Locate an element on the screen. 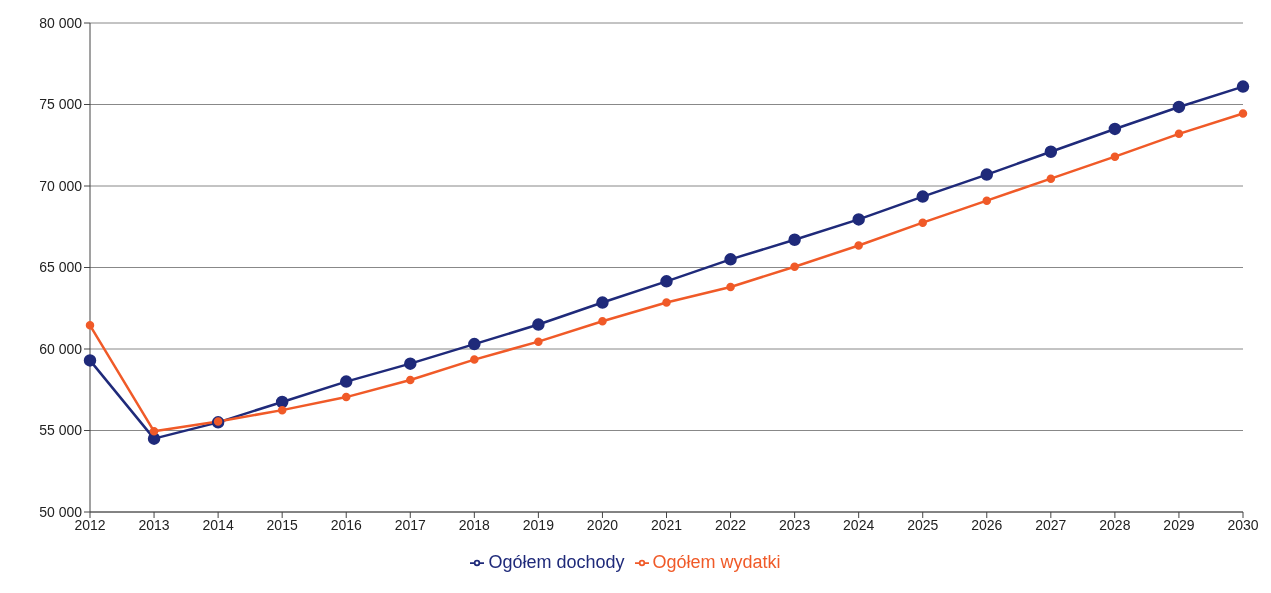  x-tick-label: 2023 is located at coordinates (795, 524).